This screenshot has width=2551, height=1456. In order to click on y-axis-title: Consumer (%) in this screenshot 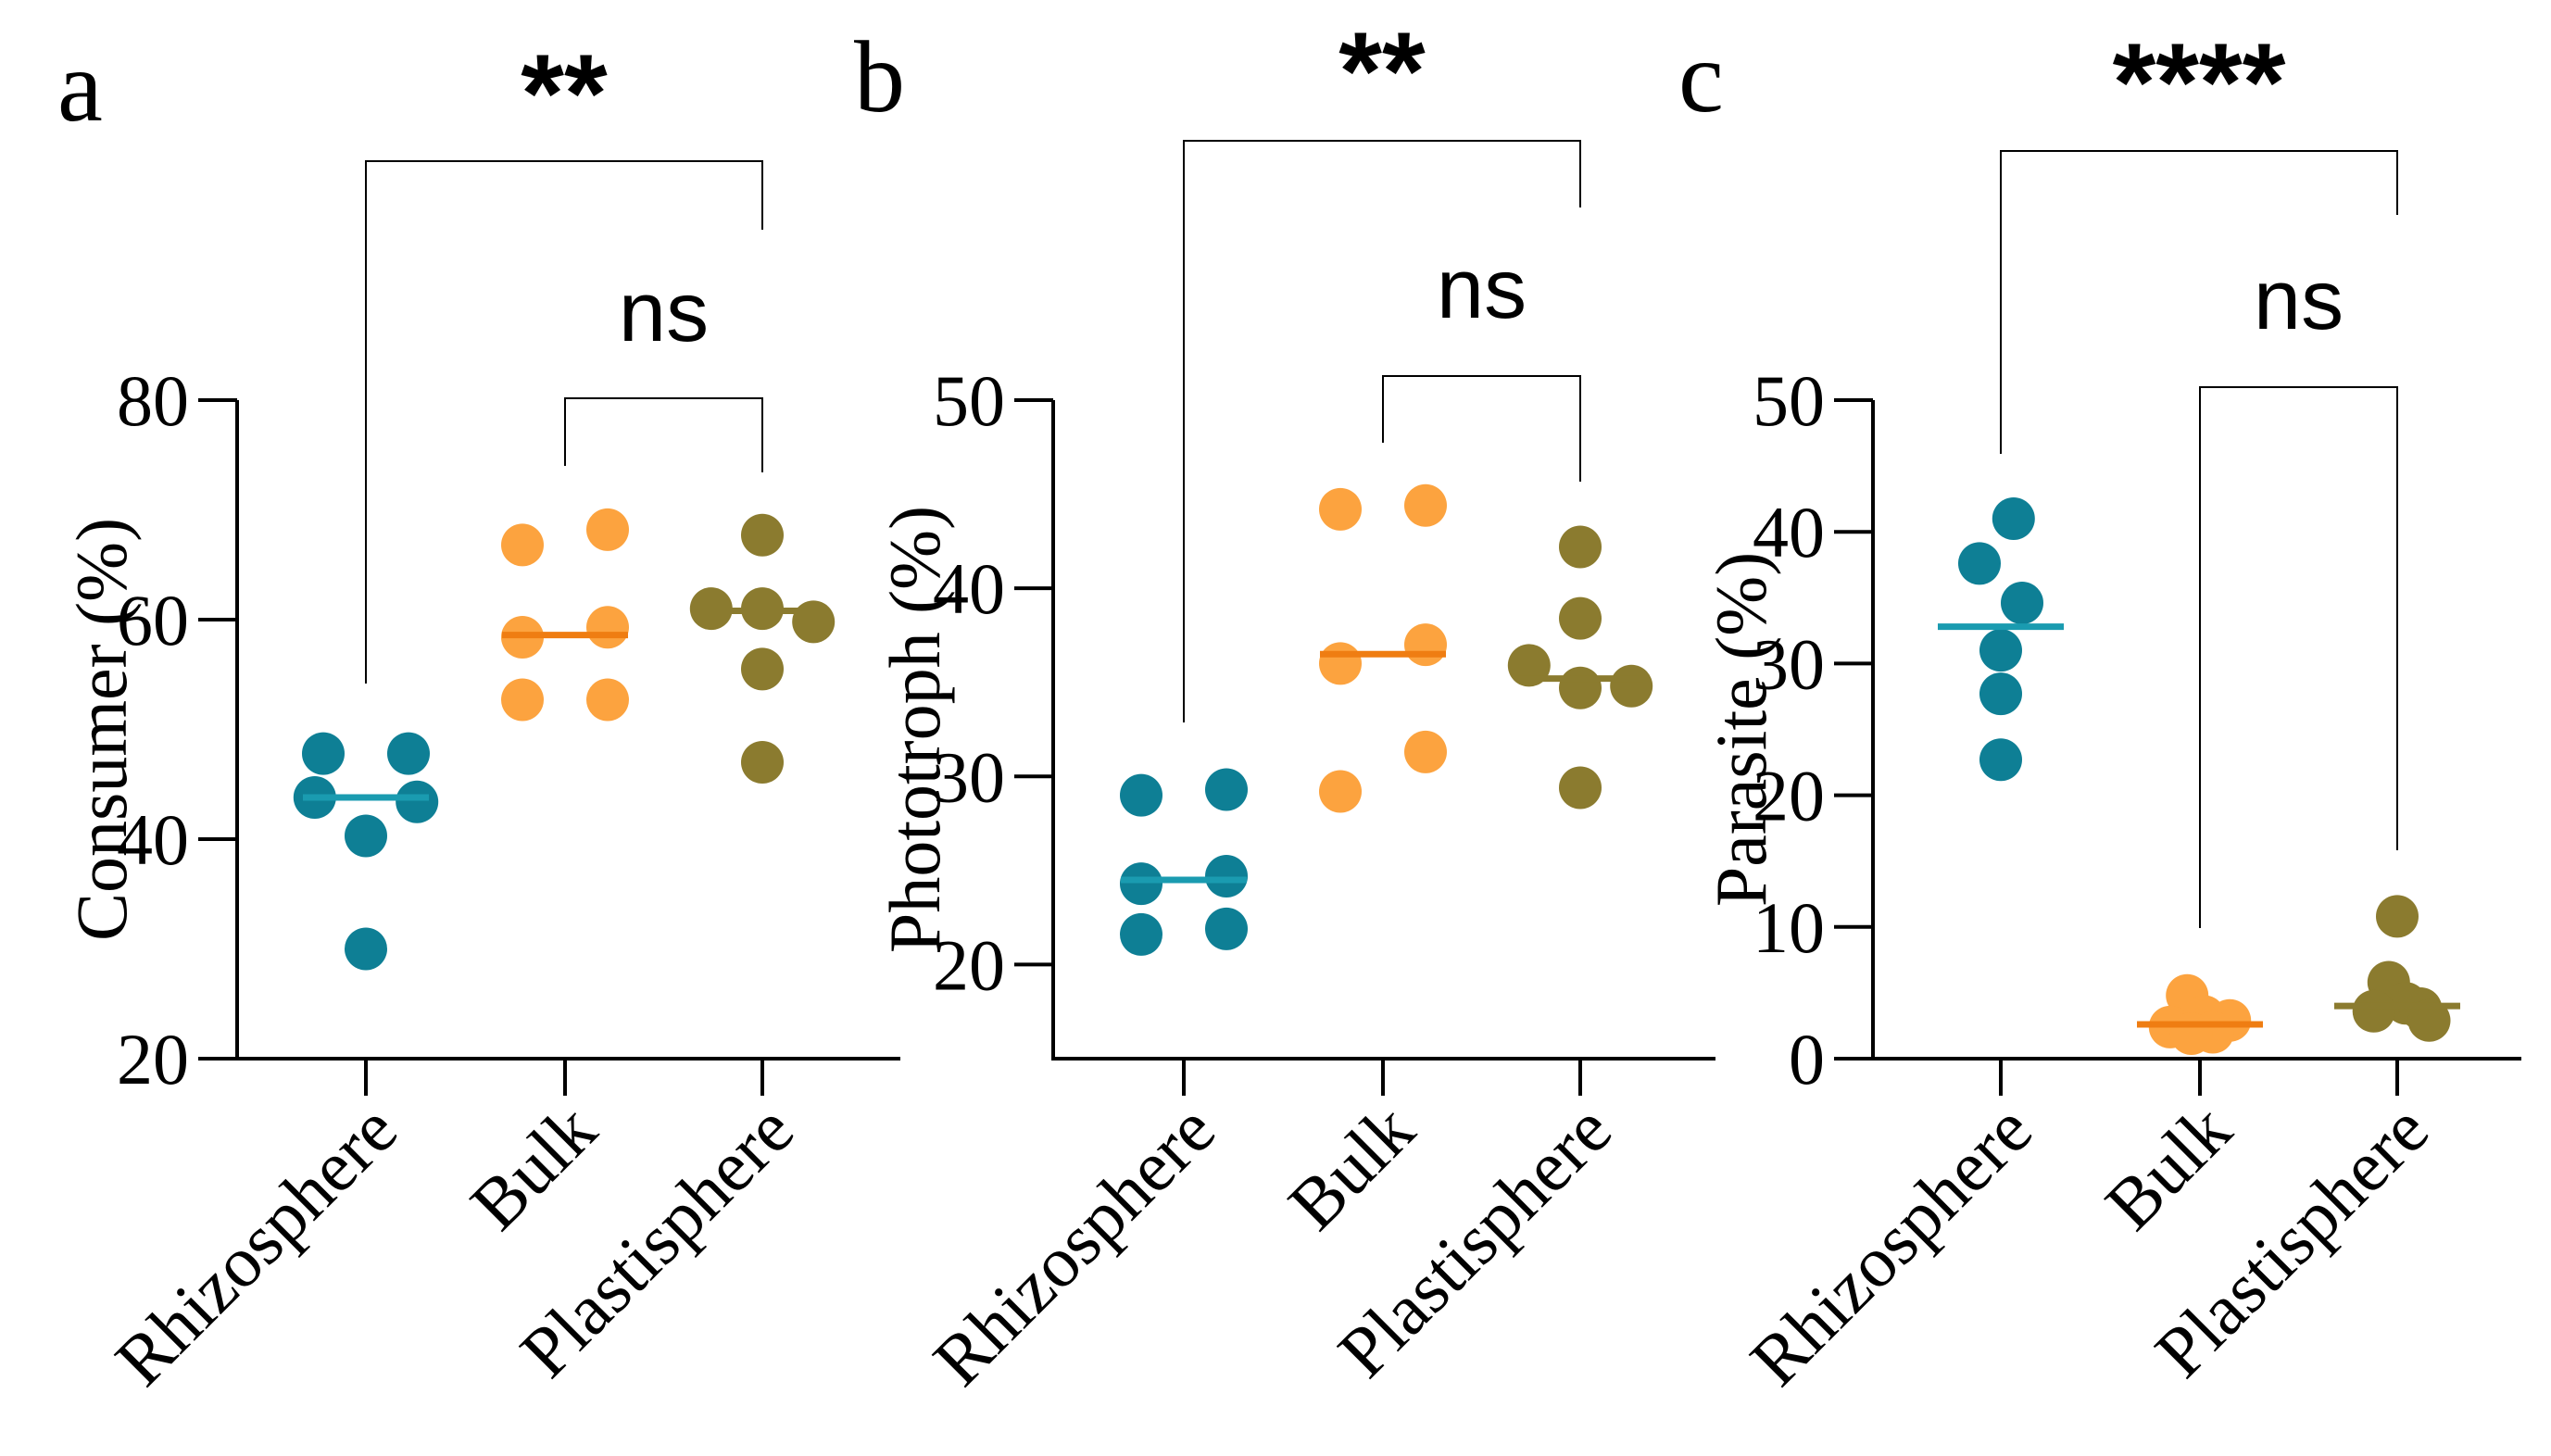, I will do `click(102, 729)`.